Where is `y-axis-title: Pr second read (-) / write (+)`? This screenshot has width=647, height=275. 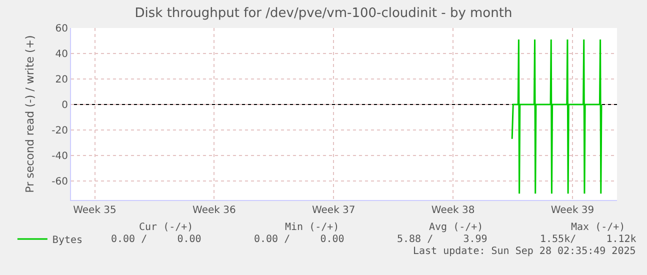
y-axis-title: Pr second read (-) / write (+) is located at coordinates (29, 114).